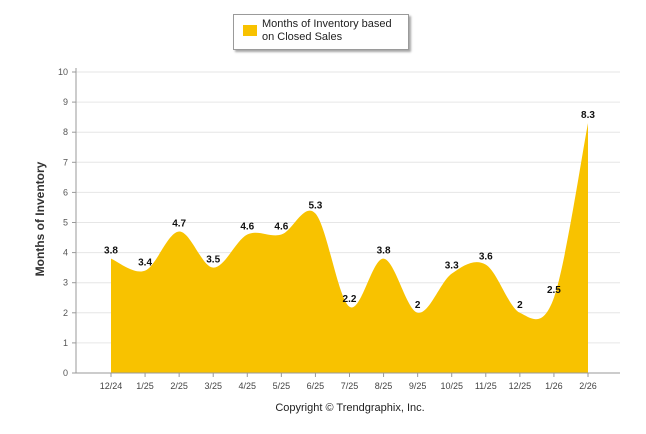 The image size is (646, 434). Describe the element at coordinates (350, 386) in the screenshot. I see `x-tick-label: 7/25` at that location.